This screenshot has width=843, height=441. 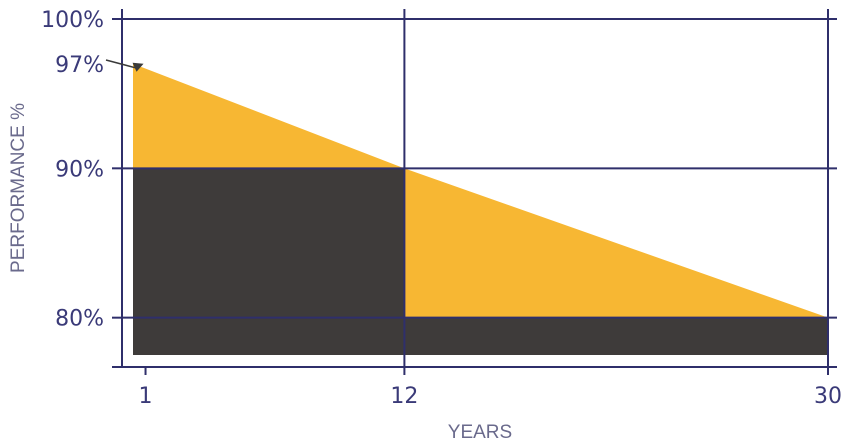 I want to click on x-tick-label-1: 1, so click(x=146, y=396).